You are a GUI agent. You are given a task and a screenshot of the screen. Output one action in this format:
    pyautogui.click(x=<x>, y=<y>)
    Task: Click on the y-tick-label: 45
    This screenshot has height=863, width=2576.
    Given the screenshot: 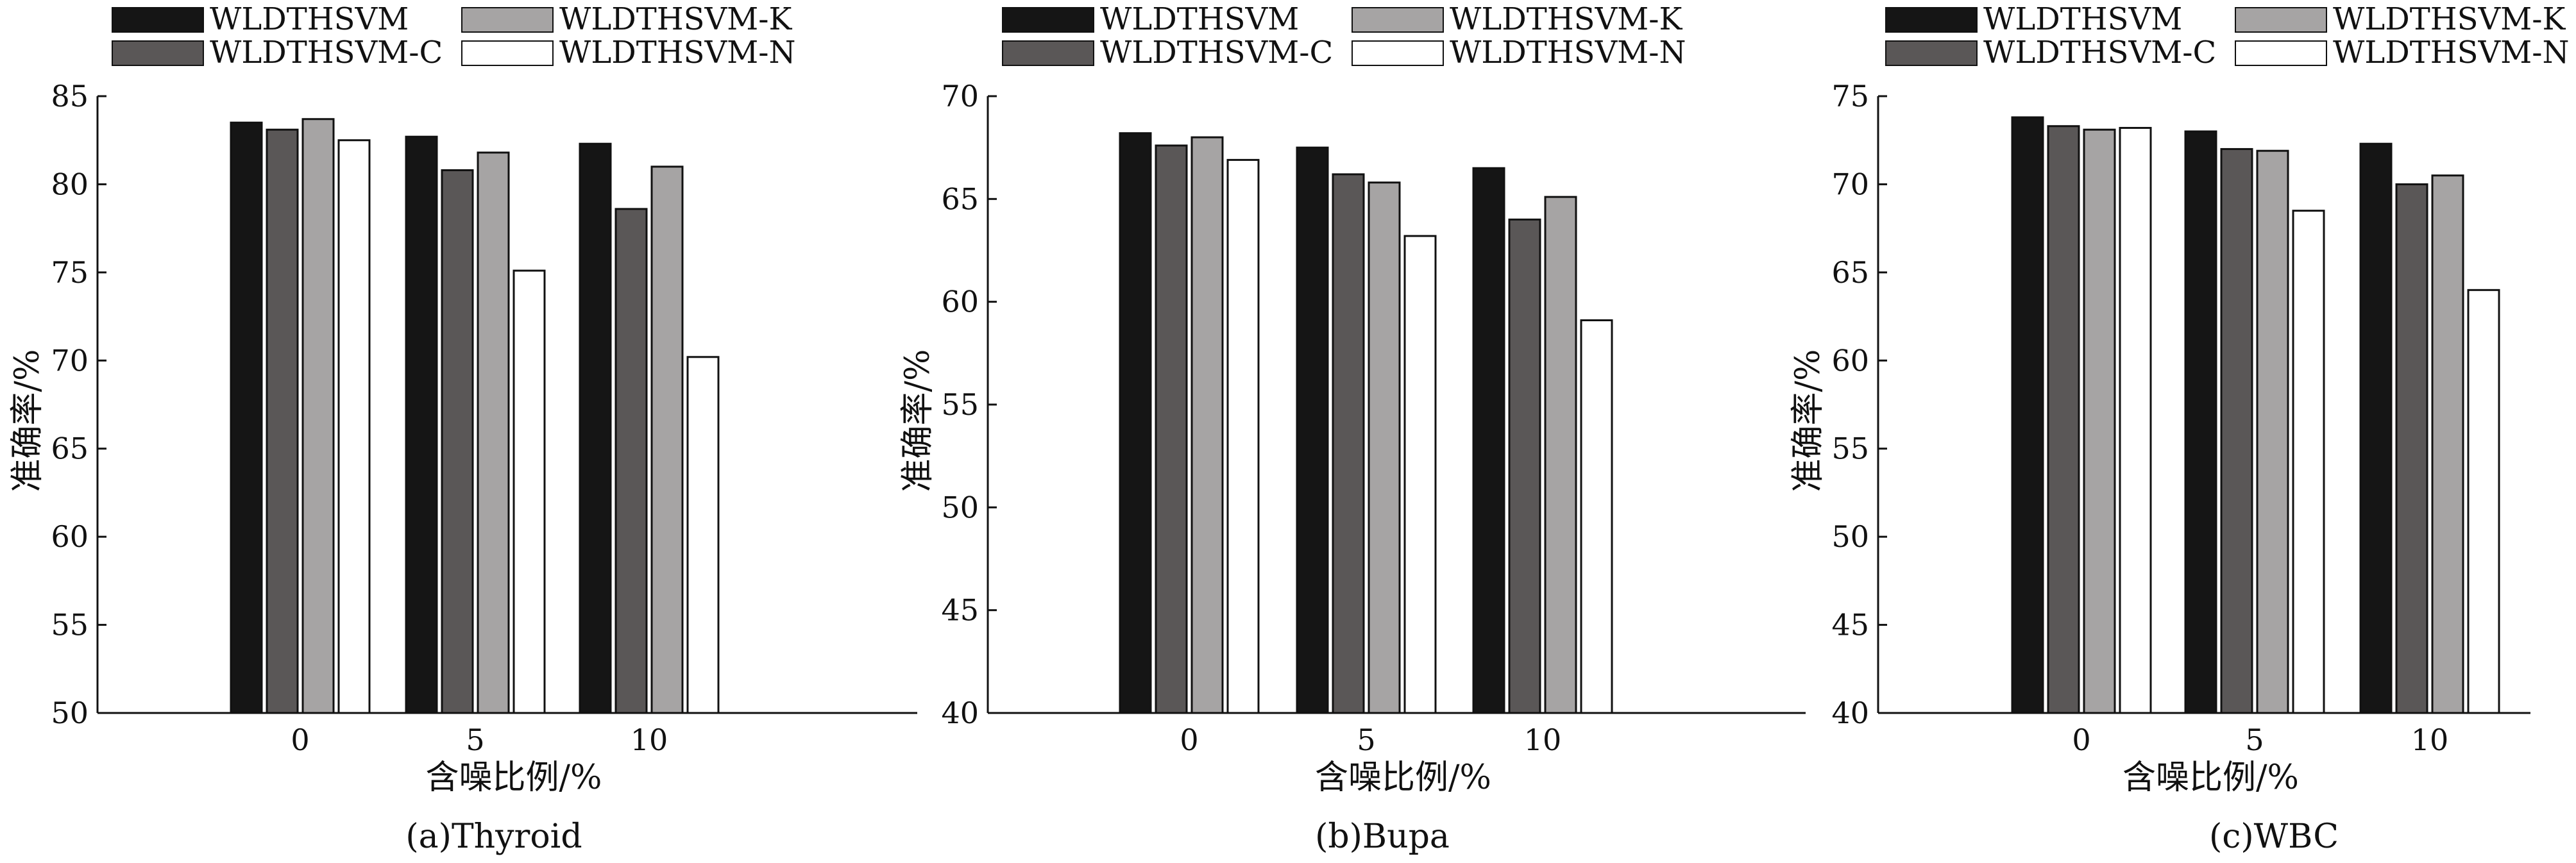 What is the action you would take?
    pyautogui.click(x=1850, y=625)
    